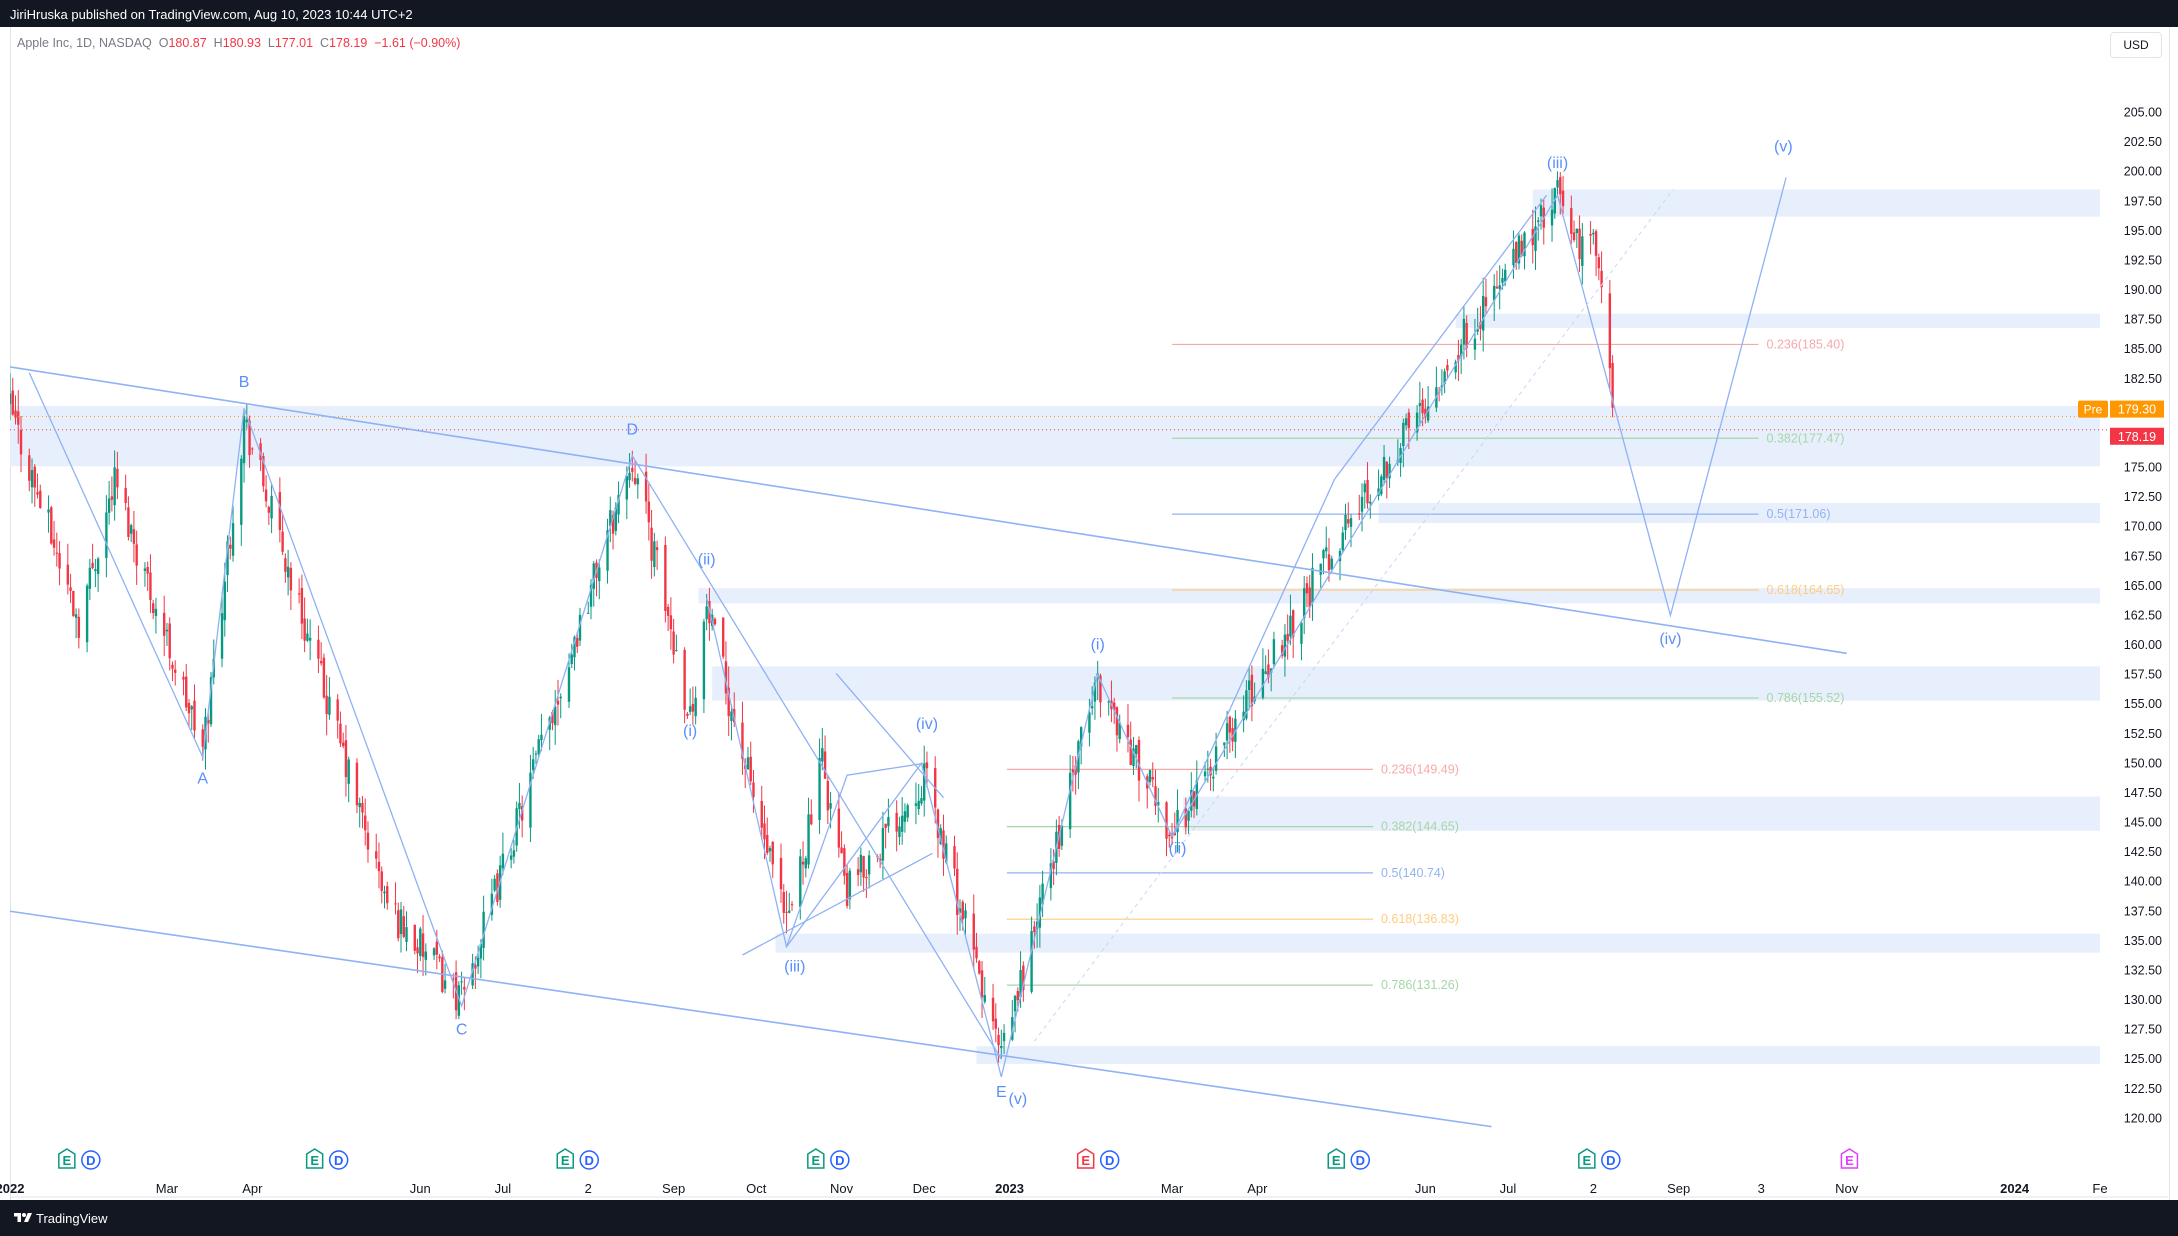 This screenshot has width=2178, height=1236. Describe the element at coordinates (417, 43) in the screenshot. I see `change-value: −1.61 (−0.90%)` at that location.